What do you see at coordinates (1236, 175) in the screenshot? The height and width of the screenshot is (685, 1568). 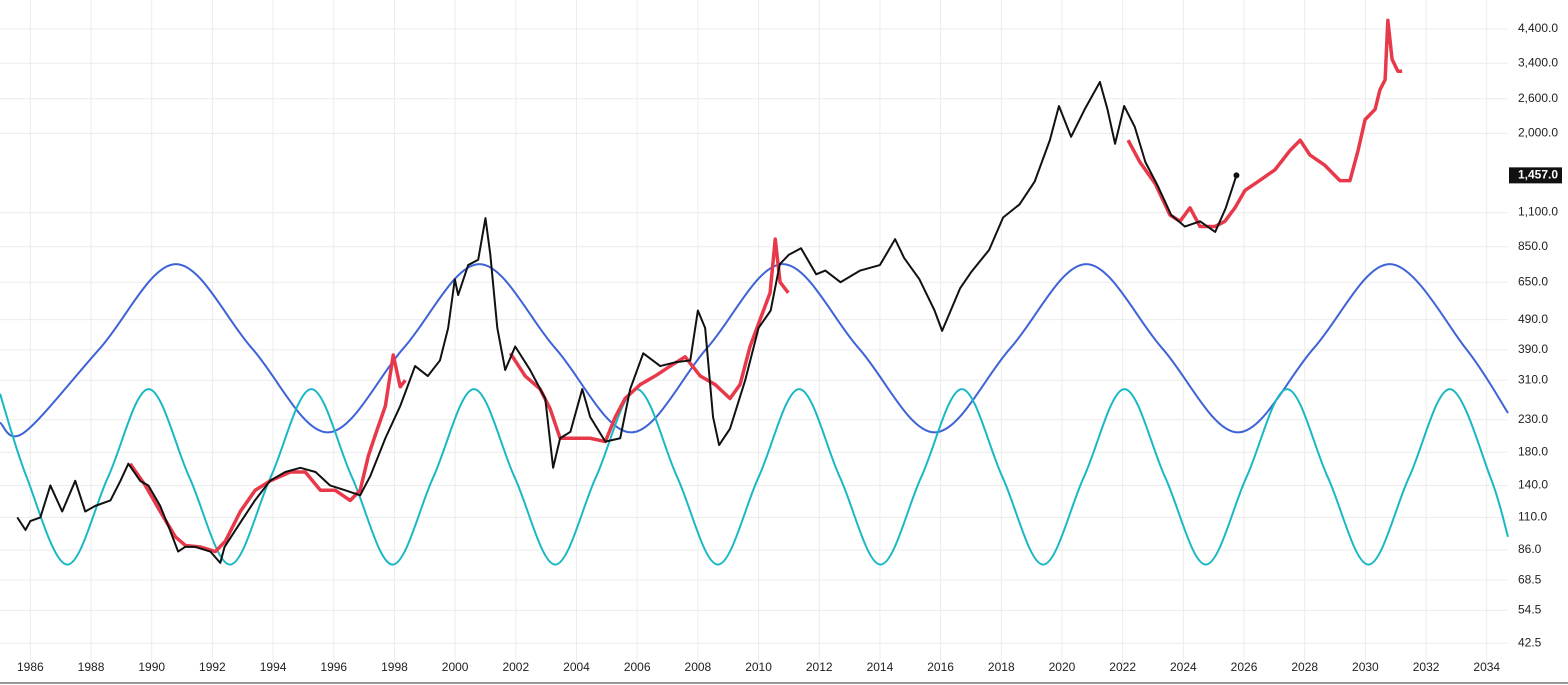 I see `last-point` at bounding box center [1236, 175].